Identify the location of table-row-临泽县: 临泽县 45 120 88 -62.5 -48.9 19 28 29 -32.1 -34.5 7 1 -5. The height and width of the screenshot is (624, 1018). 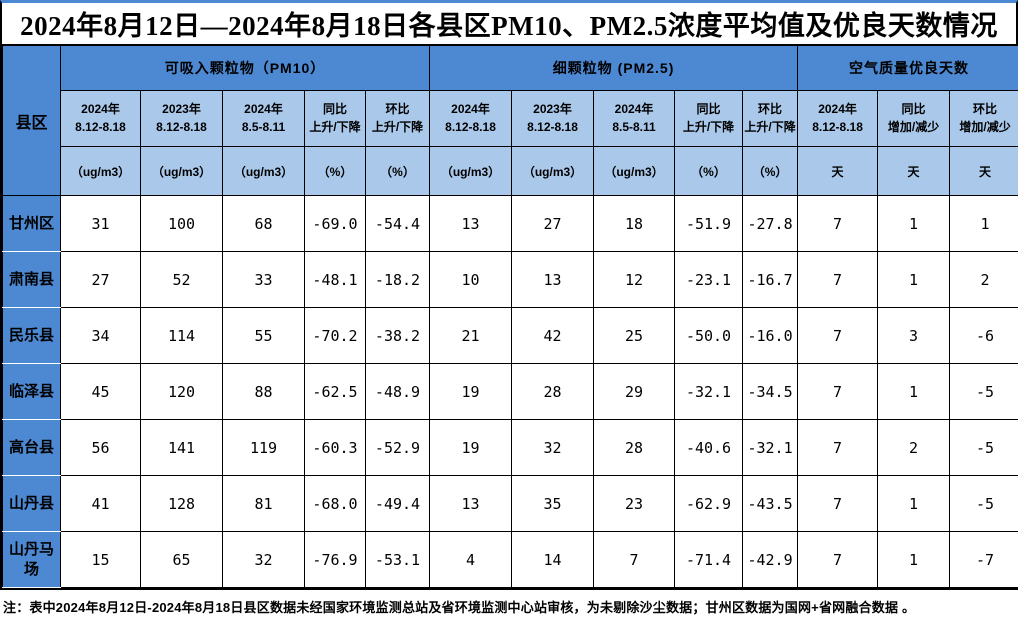
(510, 391).